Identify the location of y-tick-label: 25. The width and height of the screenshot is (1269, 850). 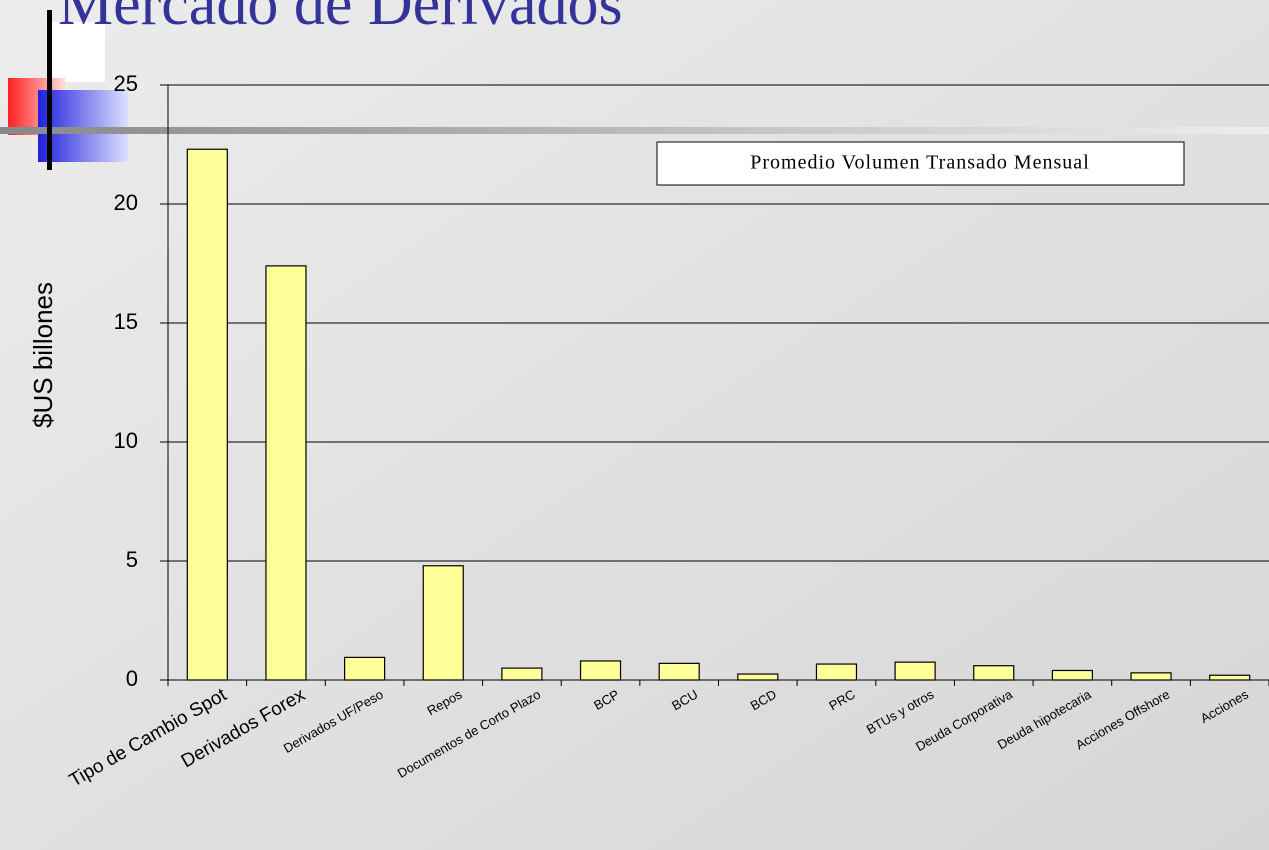
(126, 83).